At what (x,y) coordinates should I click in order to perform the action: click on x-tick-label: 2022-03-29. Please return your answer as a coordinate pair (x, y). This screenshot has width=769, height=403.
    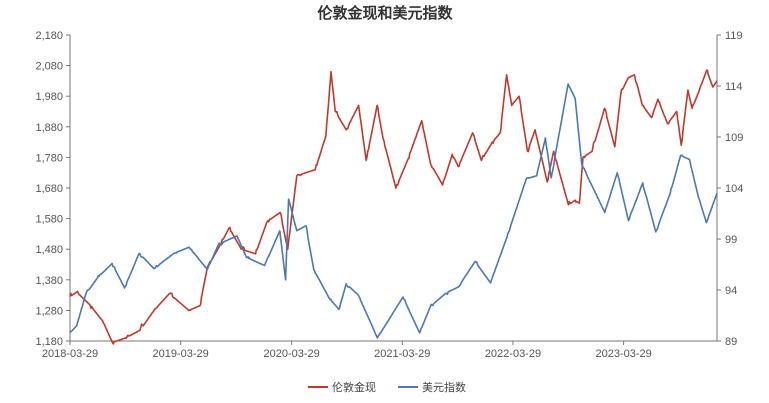
    Looking at the image, I should click on (513, 354).